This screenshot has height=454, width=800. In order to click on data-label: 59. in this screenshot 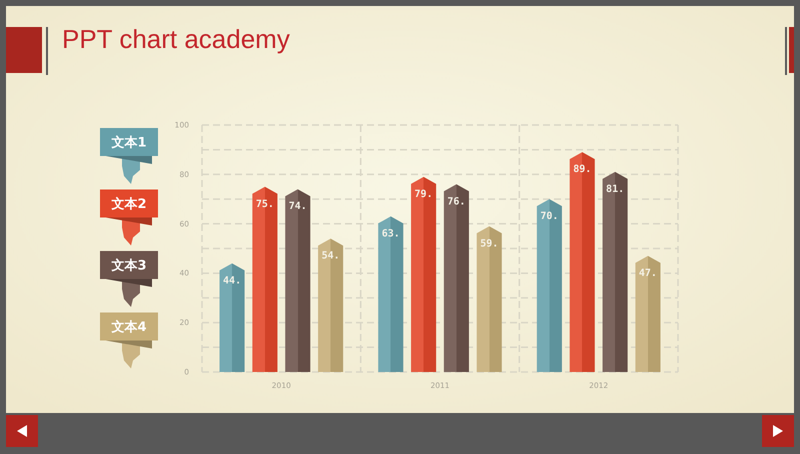, I will do `click(489, 244)`.